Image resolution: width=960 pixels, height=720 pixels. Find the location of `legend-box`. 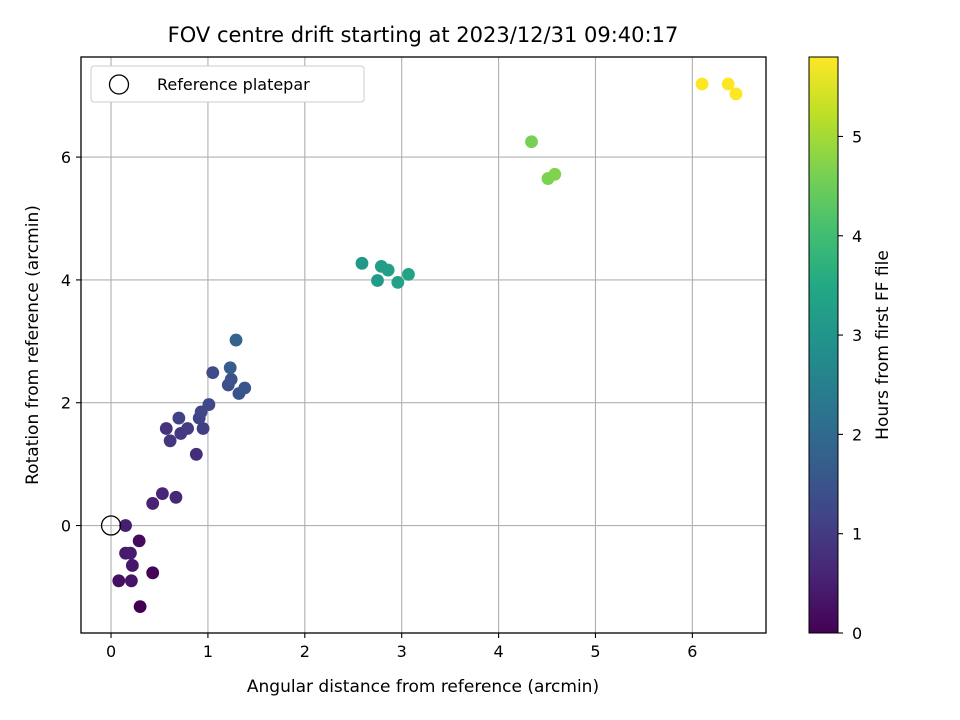

legend-box is located at coordinates (227, 84).